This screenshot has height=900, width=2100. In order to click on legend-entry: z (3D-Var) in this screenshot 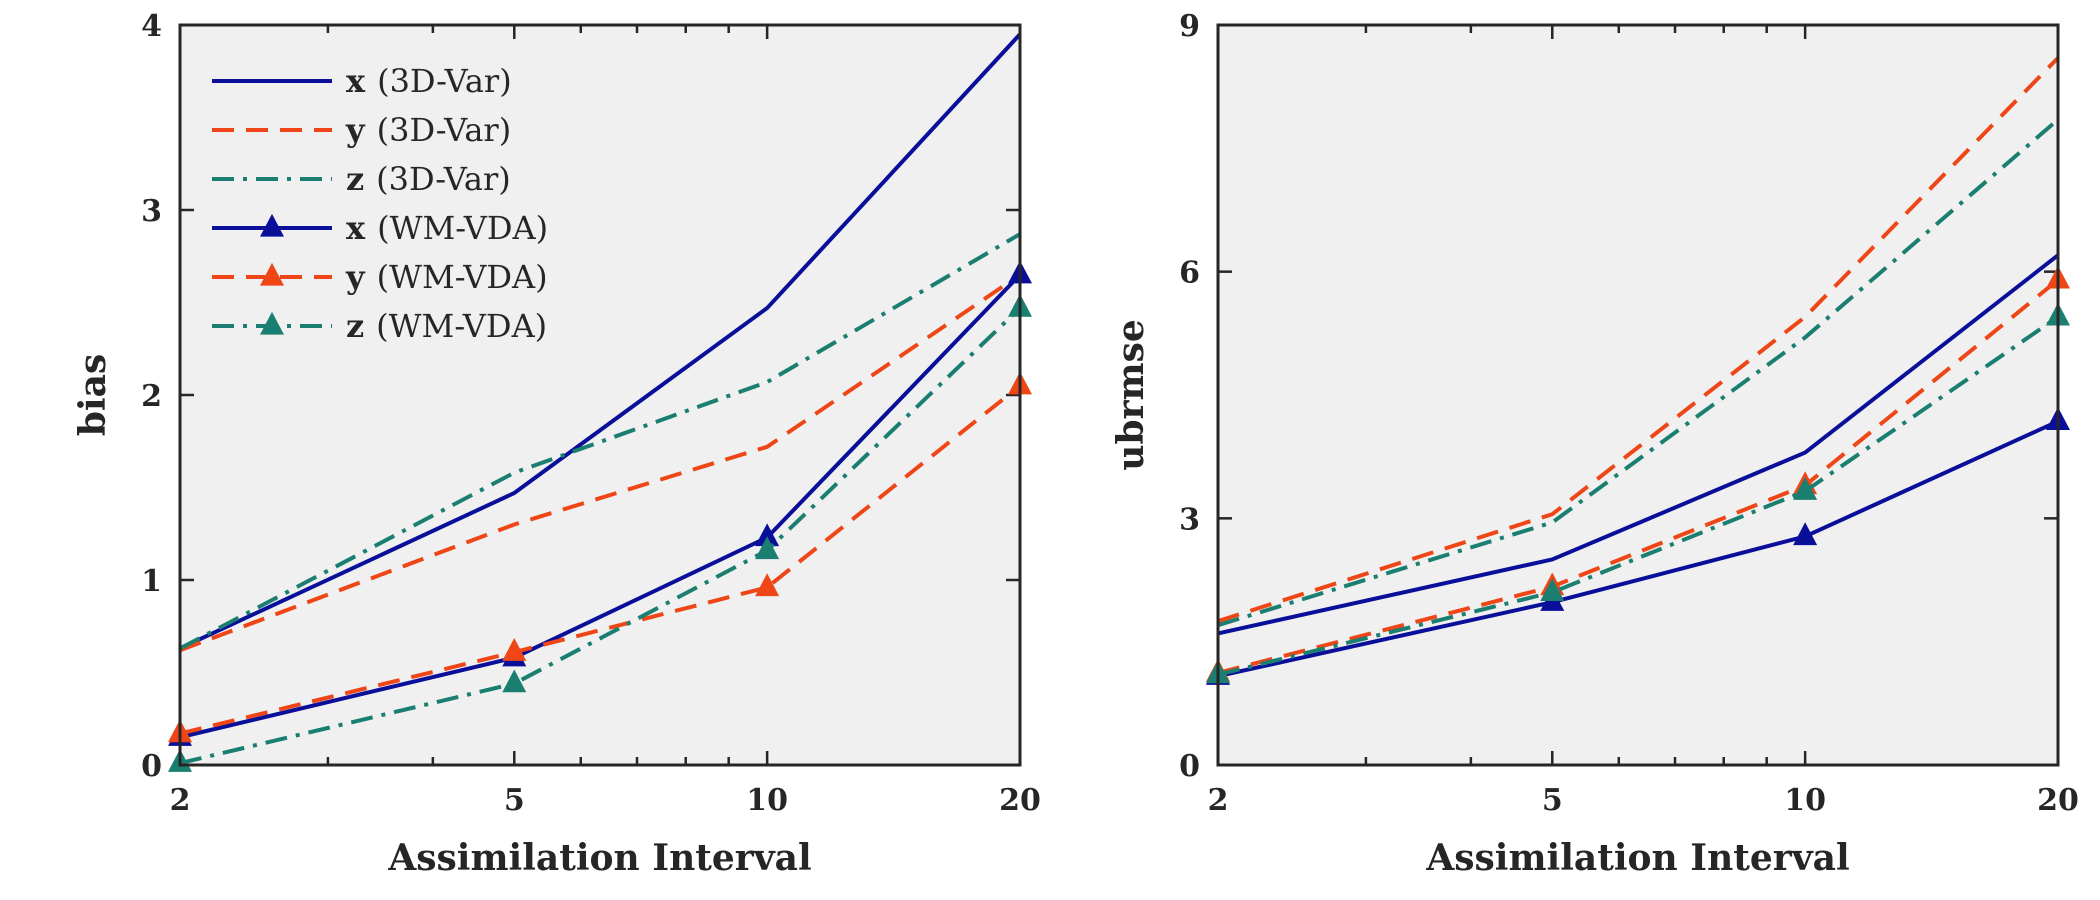, I will do `click(428, 179)`.